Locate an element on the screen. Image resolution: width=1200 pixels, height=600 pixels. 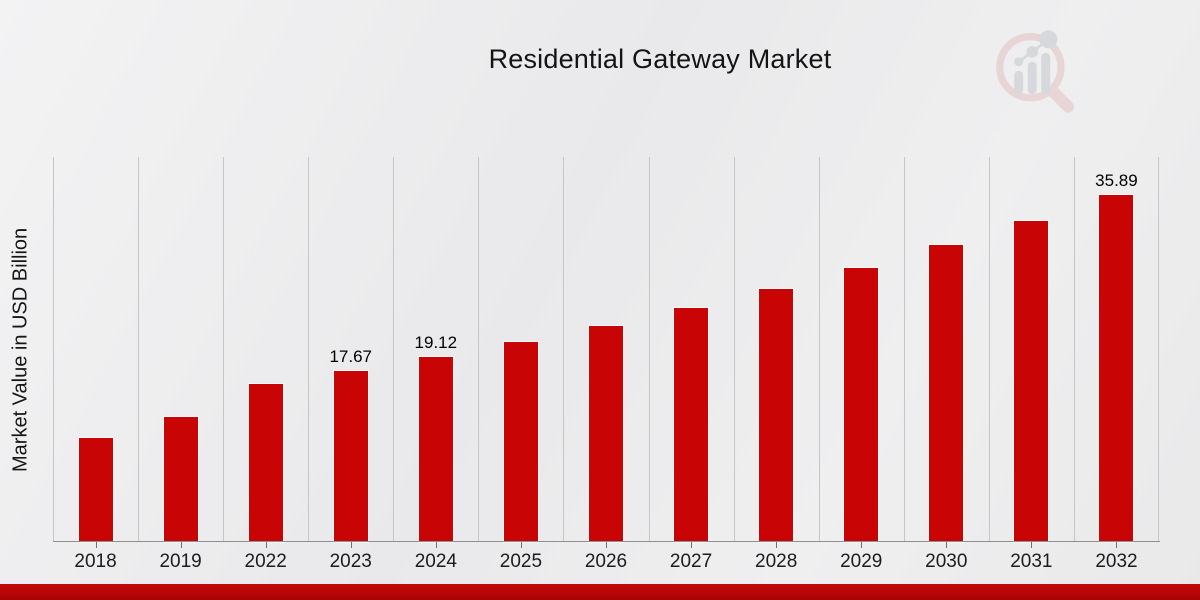
x-axis-line is located at coordinates (606, 541).